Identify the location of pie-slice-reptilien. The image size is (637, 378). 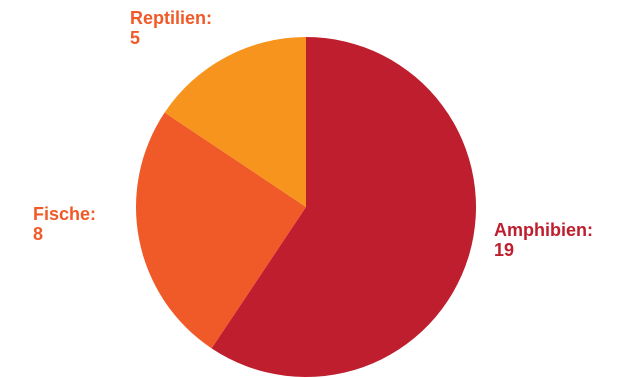
(235, 122).